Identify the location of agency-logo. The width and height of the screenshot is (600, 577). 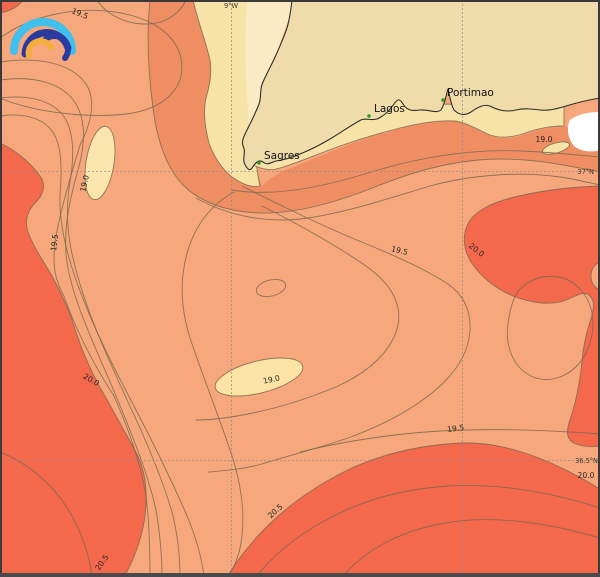
(43, 39).